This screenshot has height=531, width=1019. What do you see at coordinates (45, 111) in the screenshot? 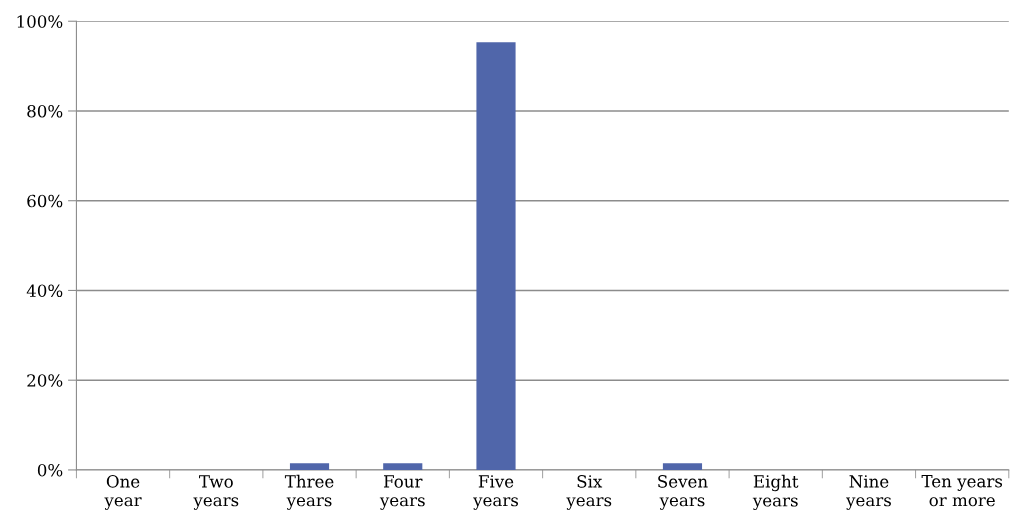
I see `y-tick-label: 80%` at bounding box center [45, 111].